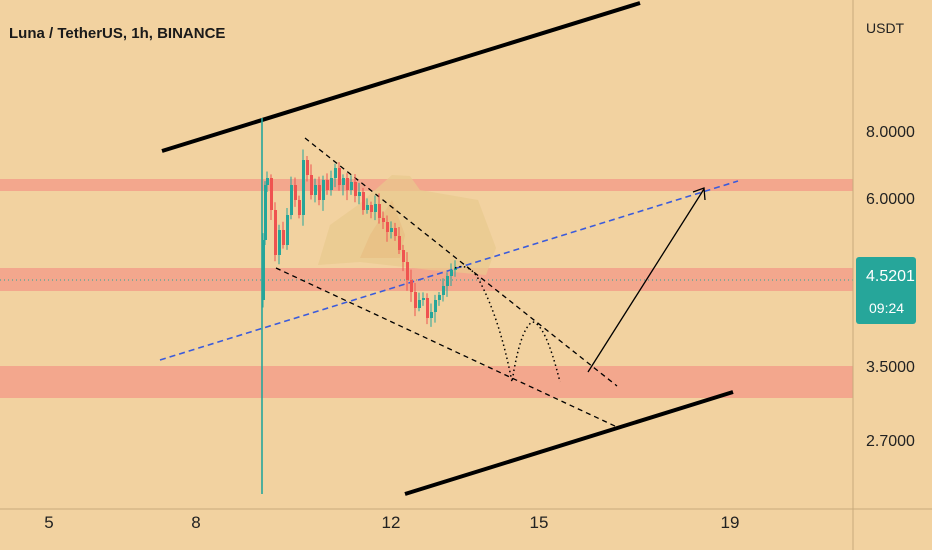 This screenshot has width=932, height=550. What do you see at coordinates (890, 367) in the screenshot?
I see `y-tick-label: 3.5000` at bounding box center [890, 367].